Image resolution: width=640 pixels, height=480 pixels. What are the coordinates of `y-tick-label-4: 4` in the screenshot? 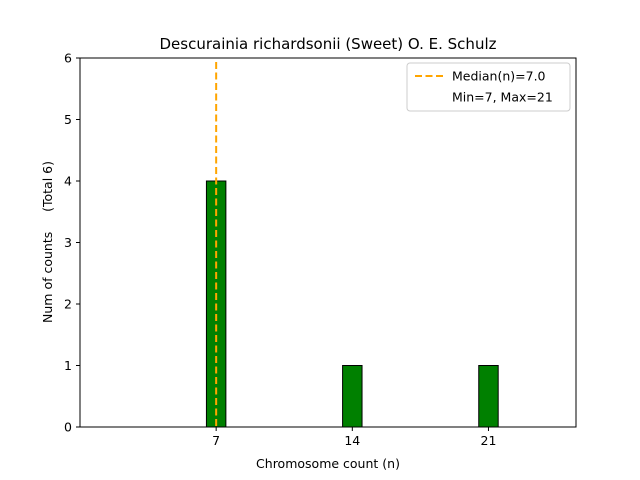 It's located at (68, 181).